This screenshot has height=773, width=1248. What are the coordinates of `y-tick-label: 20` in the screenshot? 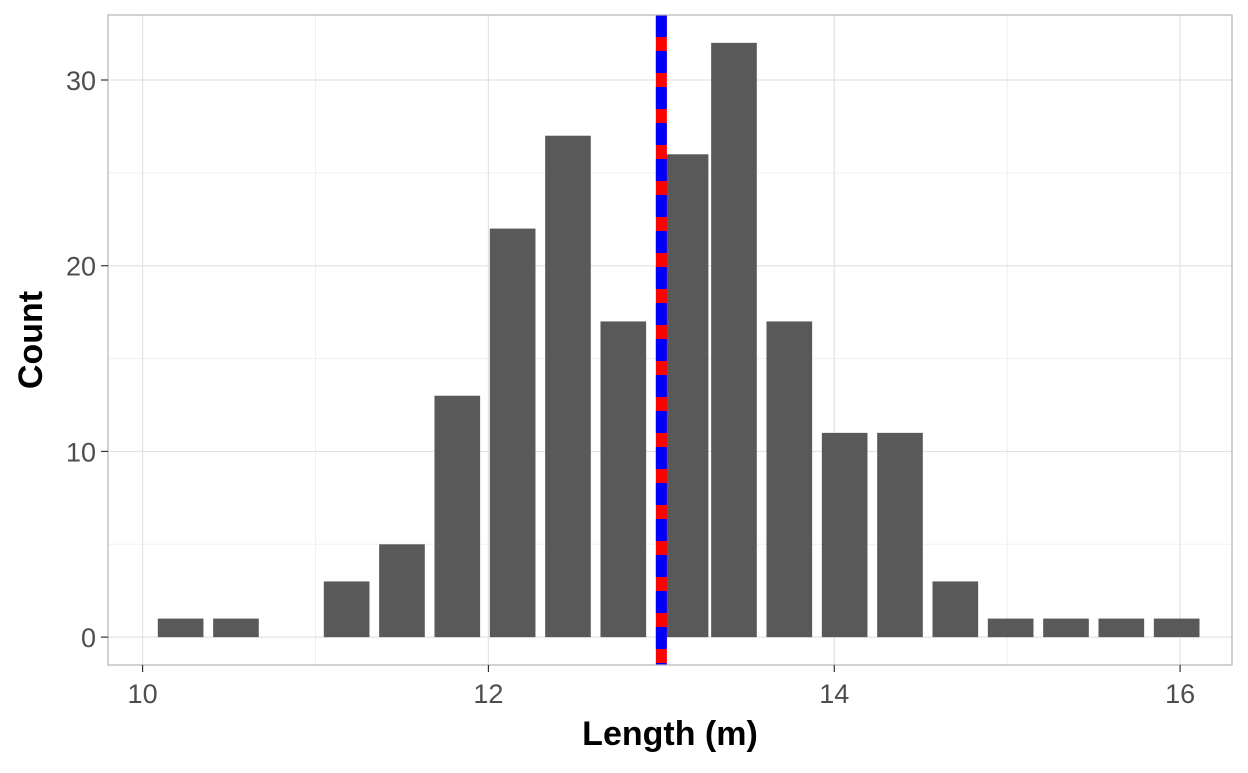 It's located at (81, 267).